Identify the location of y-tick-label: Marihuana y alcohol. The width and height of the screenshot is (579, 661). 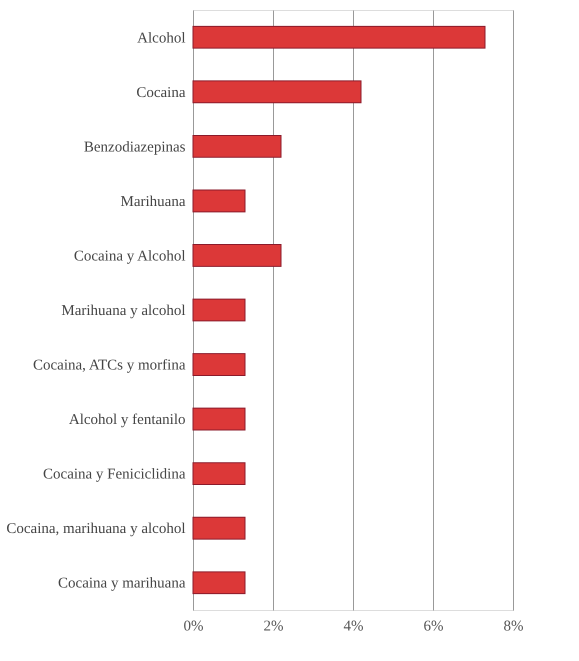
(123, 311).